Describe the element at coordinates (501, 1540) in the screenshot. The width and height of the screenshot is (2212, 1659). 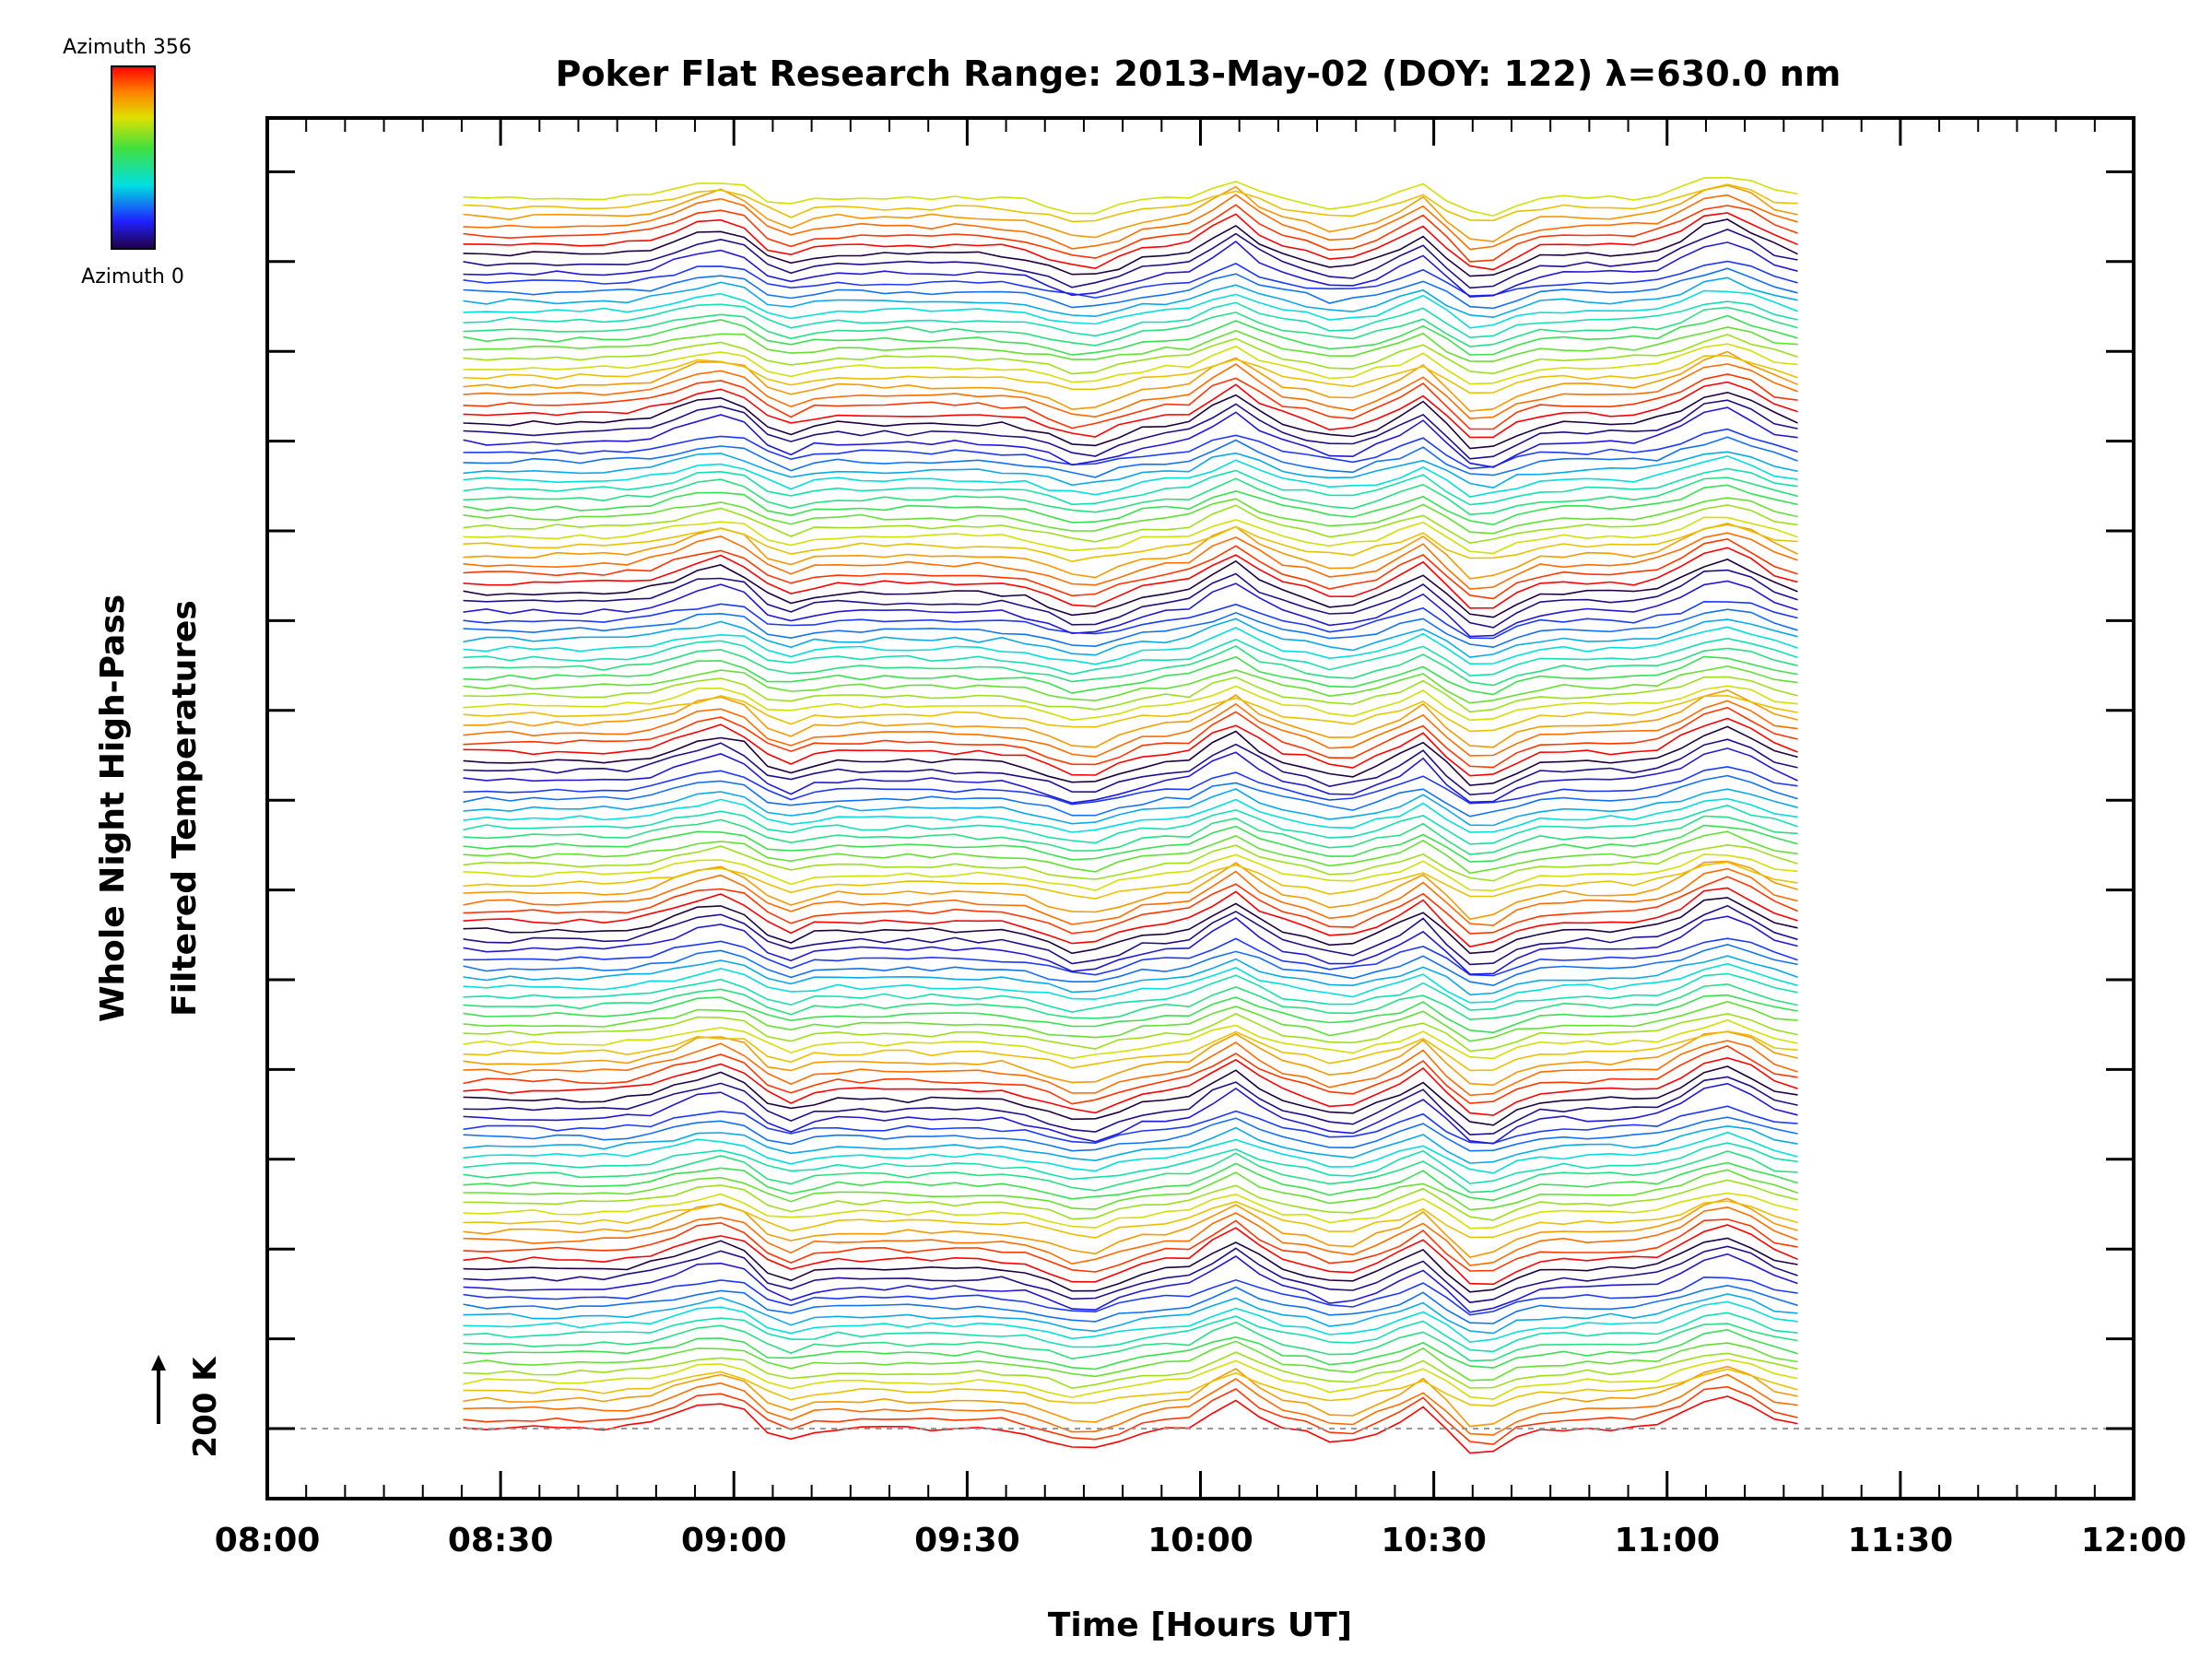
I see `x-tick-label: 08:30` at that location.